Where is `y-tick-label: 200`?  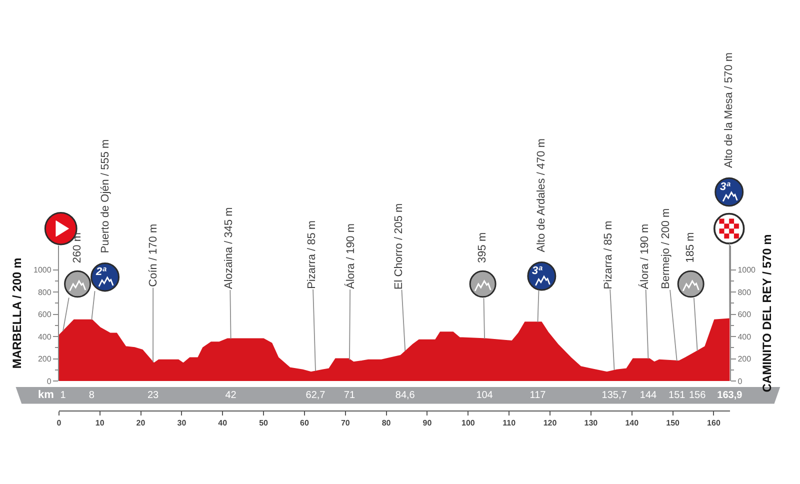
y-tick-label: 200 is located at coordinates (45, 359).